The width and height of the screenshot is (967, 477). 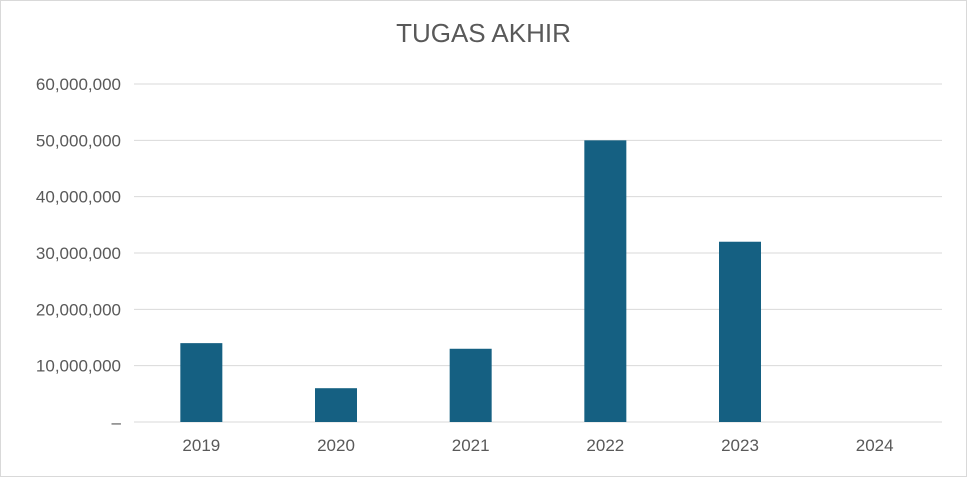 I want to click on x-axis-tick-labels: 2019 2020 2021 2022 2023 2024, so click(x=537, y=445).